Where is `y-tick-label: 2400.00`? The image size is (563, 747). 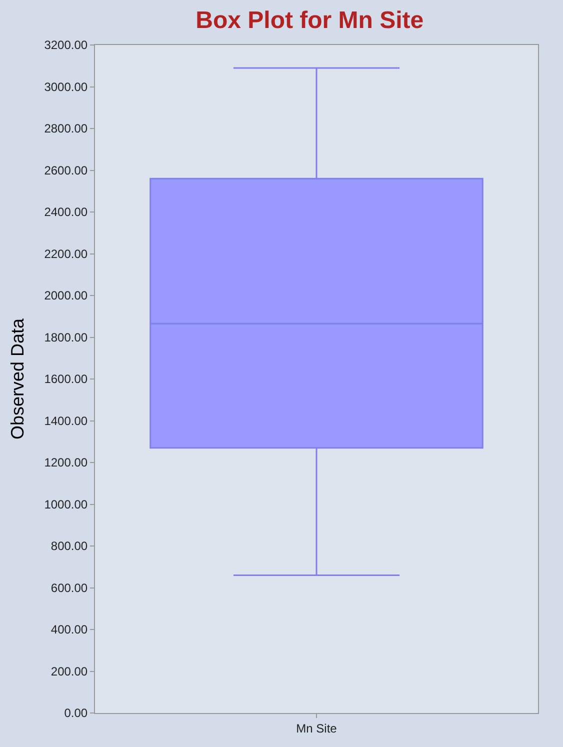 y-tick-label: 2400.00 is located at coordinates (66, 212).